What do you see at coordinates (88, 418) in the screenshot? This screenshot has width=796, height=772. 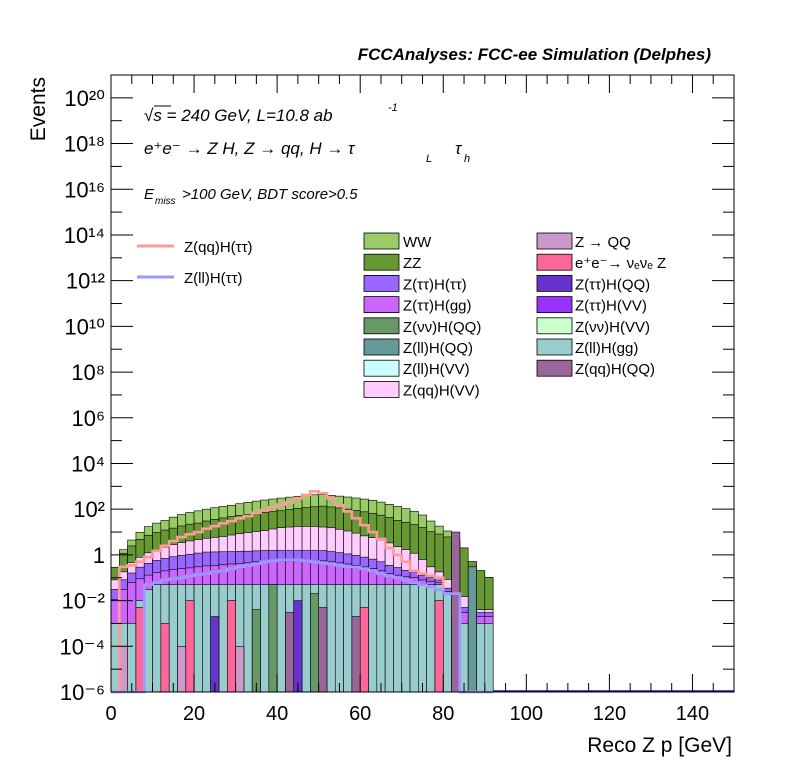 I see `y-tick-label: 10⁶` at bounding box center [88, 418].